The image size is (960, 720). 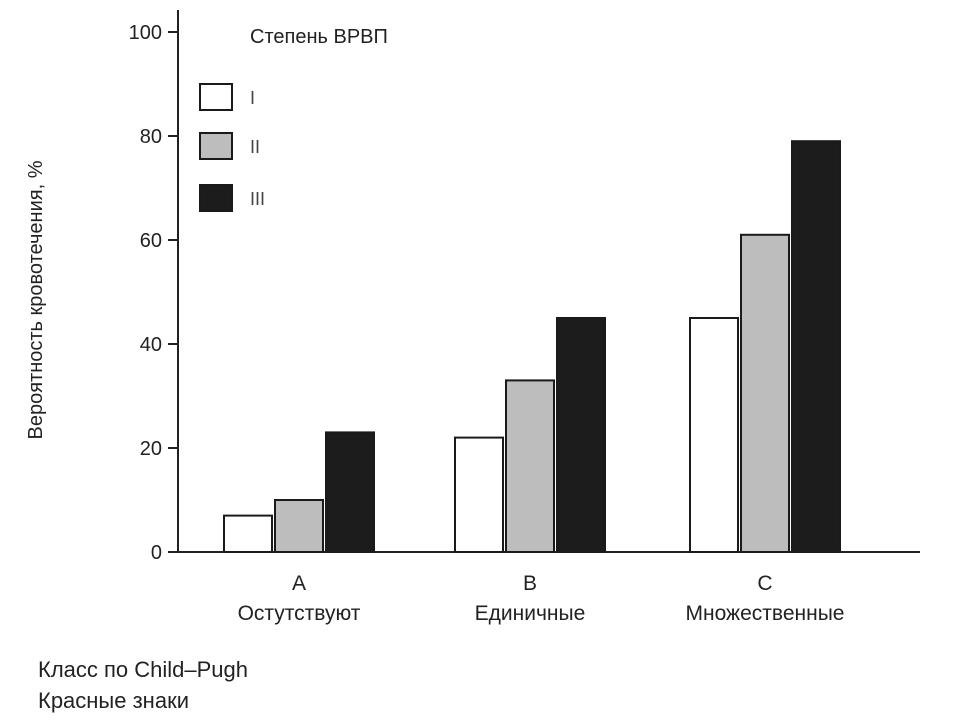 I want to click on bar-a-iii, so click(x=350, y=492).